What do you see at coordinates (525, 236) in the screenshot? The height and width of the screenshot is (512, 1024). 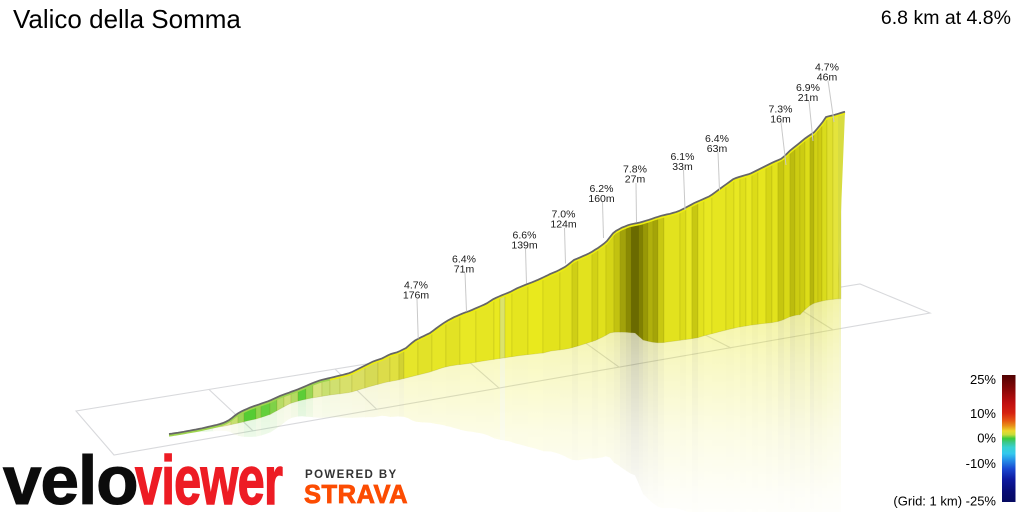 I see `svg-text: 6.6%` at bounding box center [525, 236].